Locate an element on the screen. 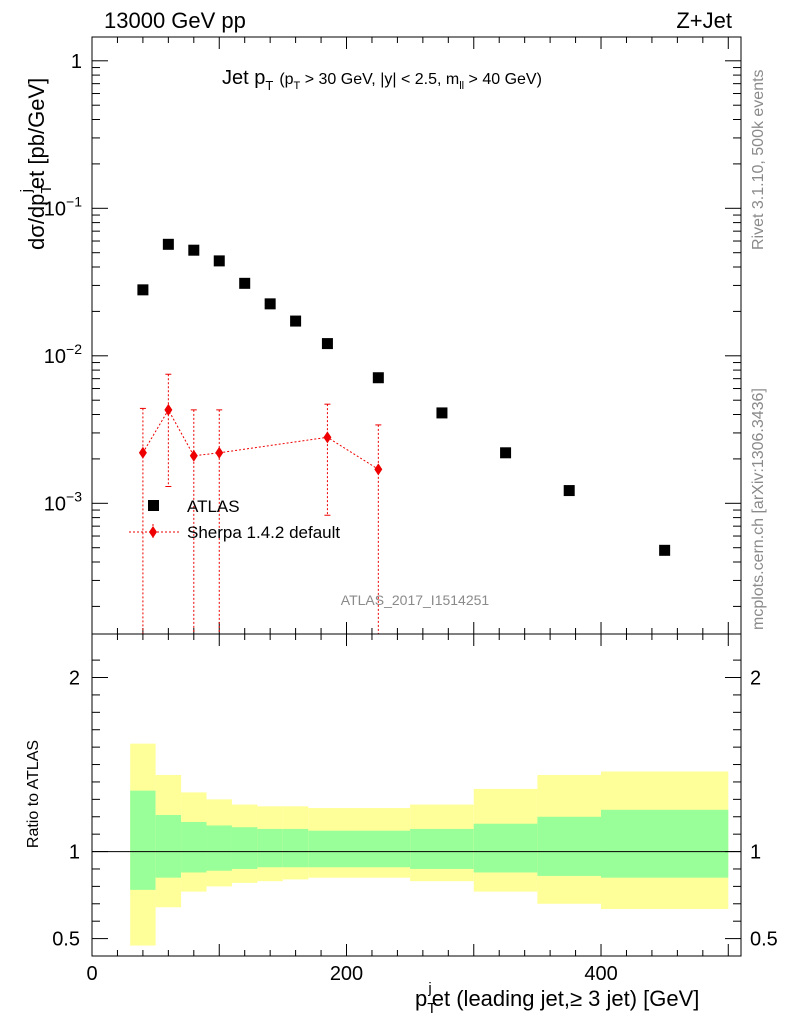 The height and width of the screenshot is (1024, 786). y-tick-base: 1 is located at coordinates (76, 62).